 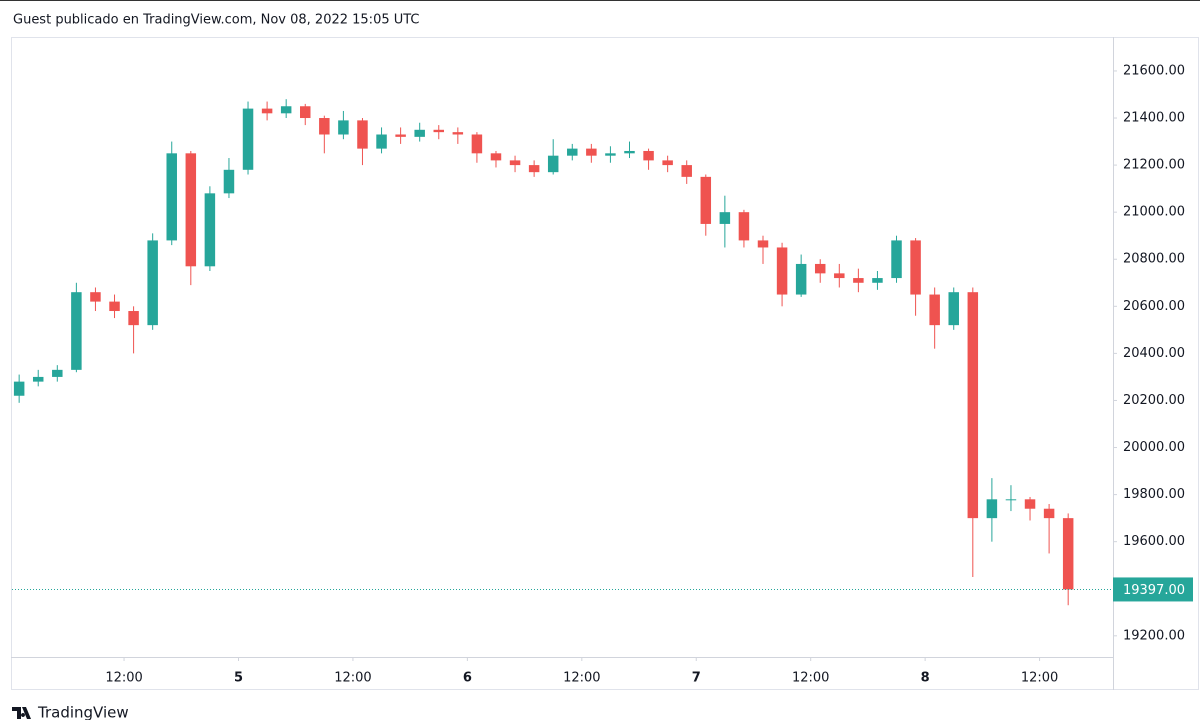 What do you see at coordinates (83, 712) in the screenshot?
I see `footer-brand: TradingView` at bounding box center [83, 712].